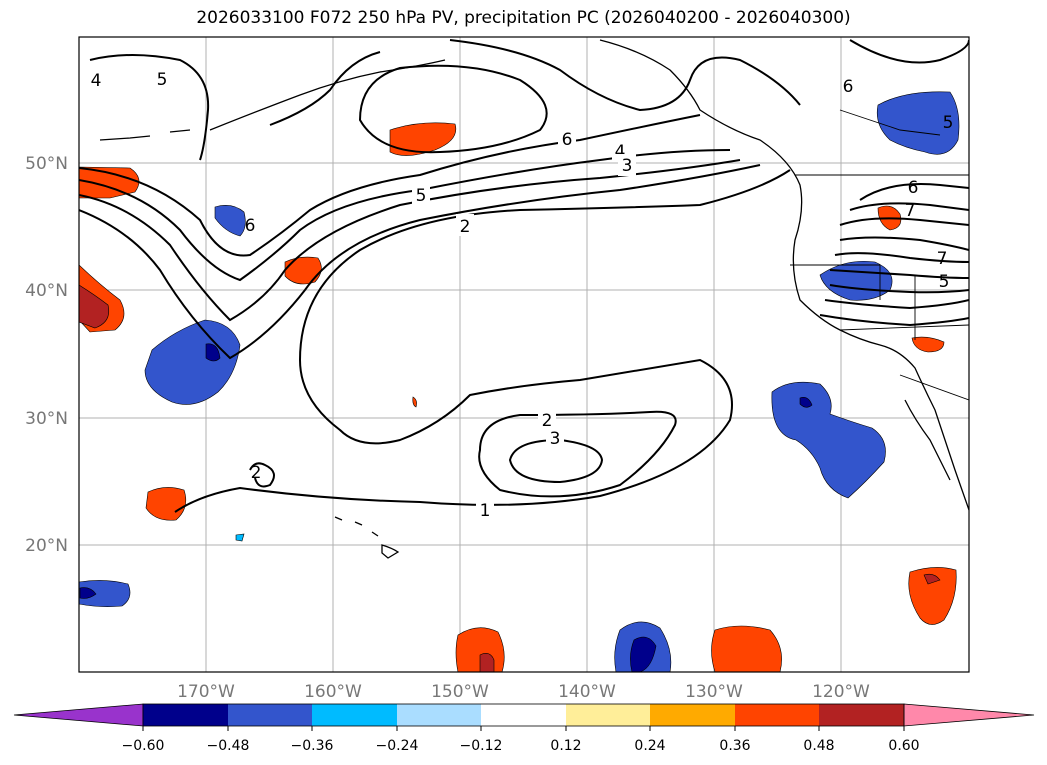 The width and height of the screenshot is (1047, 765). I want to click on lon-tick-label: 160°W, so click(333, 692).